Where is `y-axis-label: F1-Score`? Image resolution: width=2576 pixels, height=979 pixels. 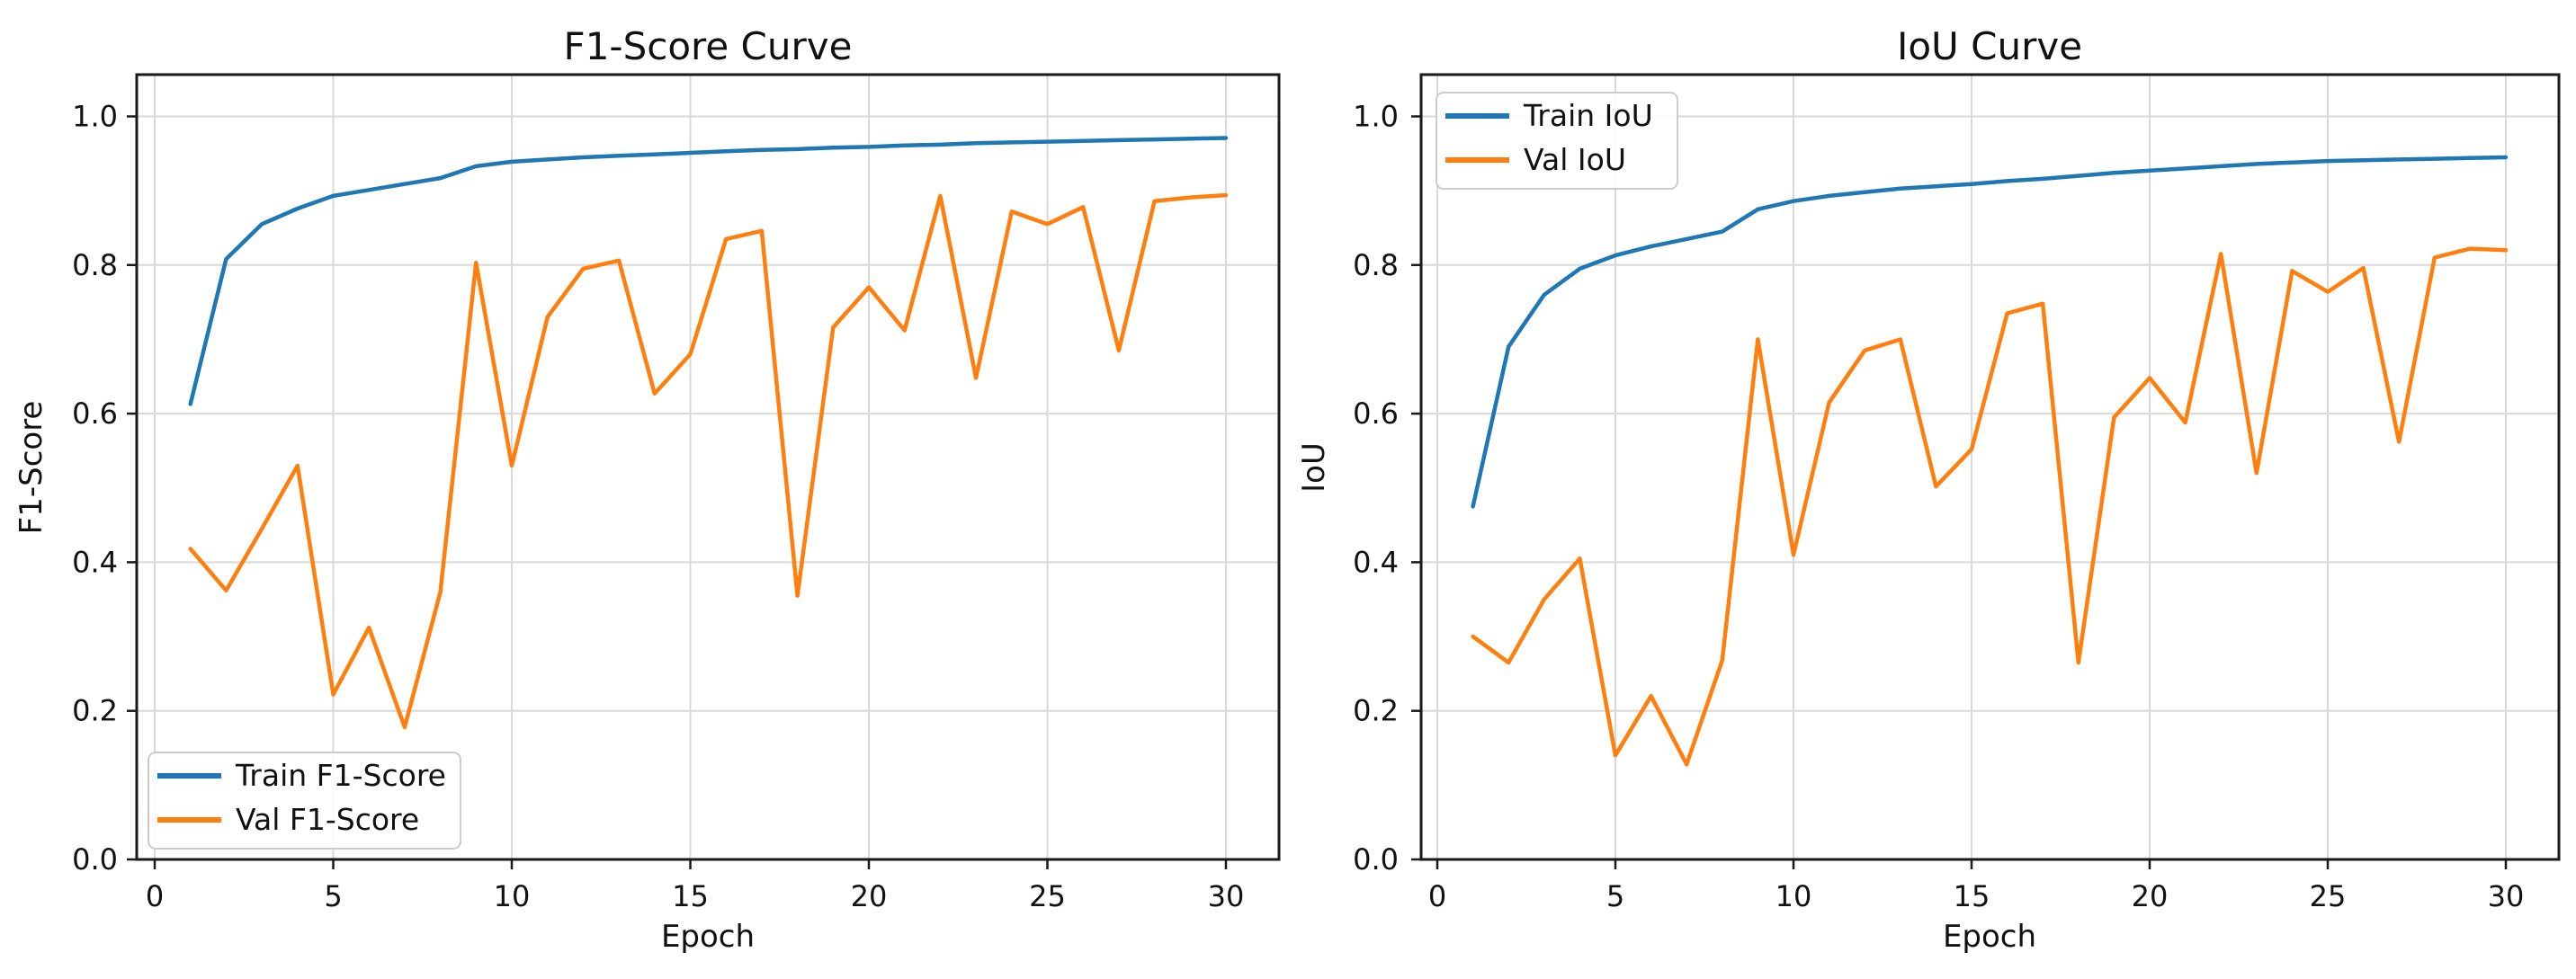
y-axis-label: F1-Score is located at coordinates (31, 468).